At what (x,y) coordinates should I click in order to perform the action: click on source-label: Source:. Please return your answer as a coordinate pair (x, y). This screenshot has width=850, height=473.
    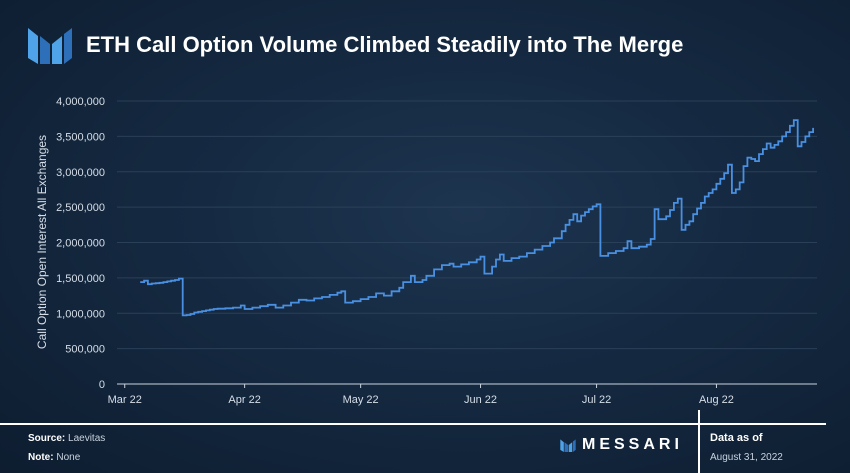
    Looking at the image, I should click on (47, 438).